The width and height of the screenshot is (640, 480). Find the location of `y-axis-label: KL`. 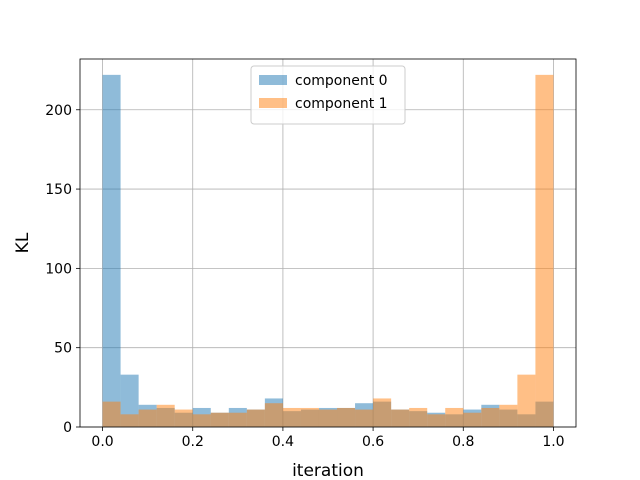

y-axis-label: KL is located at coordinates (23, 242).